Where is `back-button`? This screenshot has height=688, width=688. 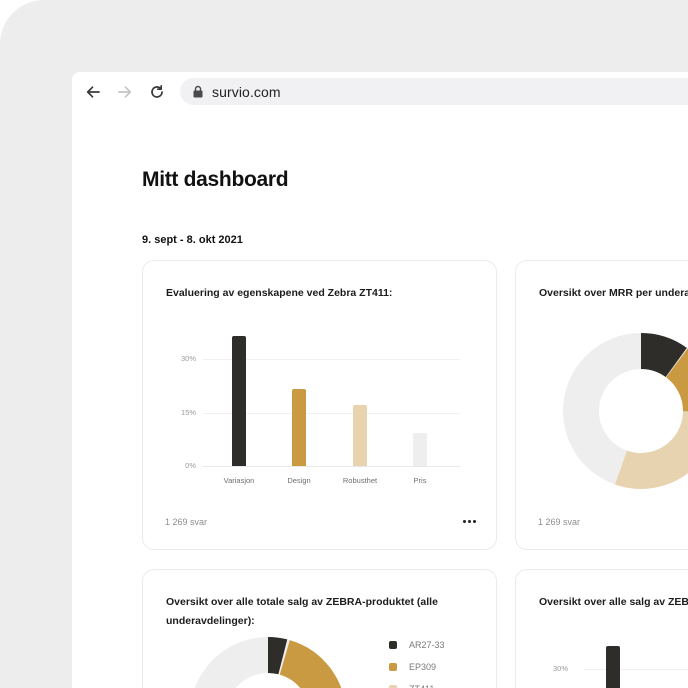
back-button is located at coordinates (93, 92).